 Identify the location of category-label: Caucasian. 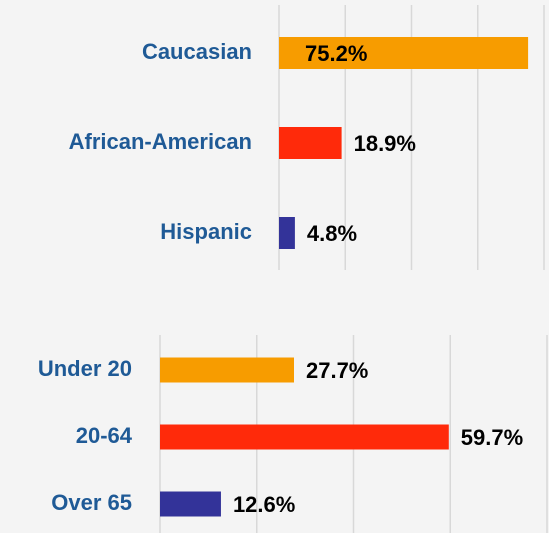
(197, 51).